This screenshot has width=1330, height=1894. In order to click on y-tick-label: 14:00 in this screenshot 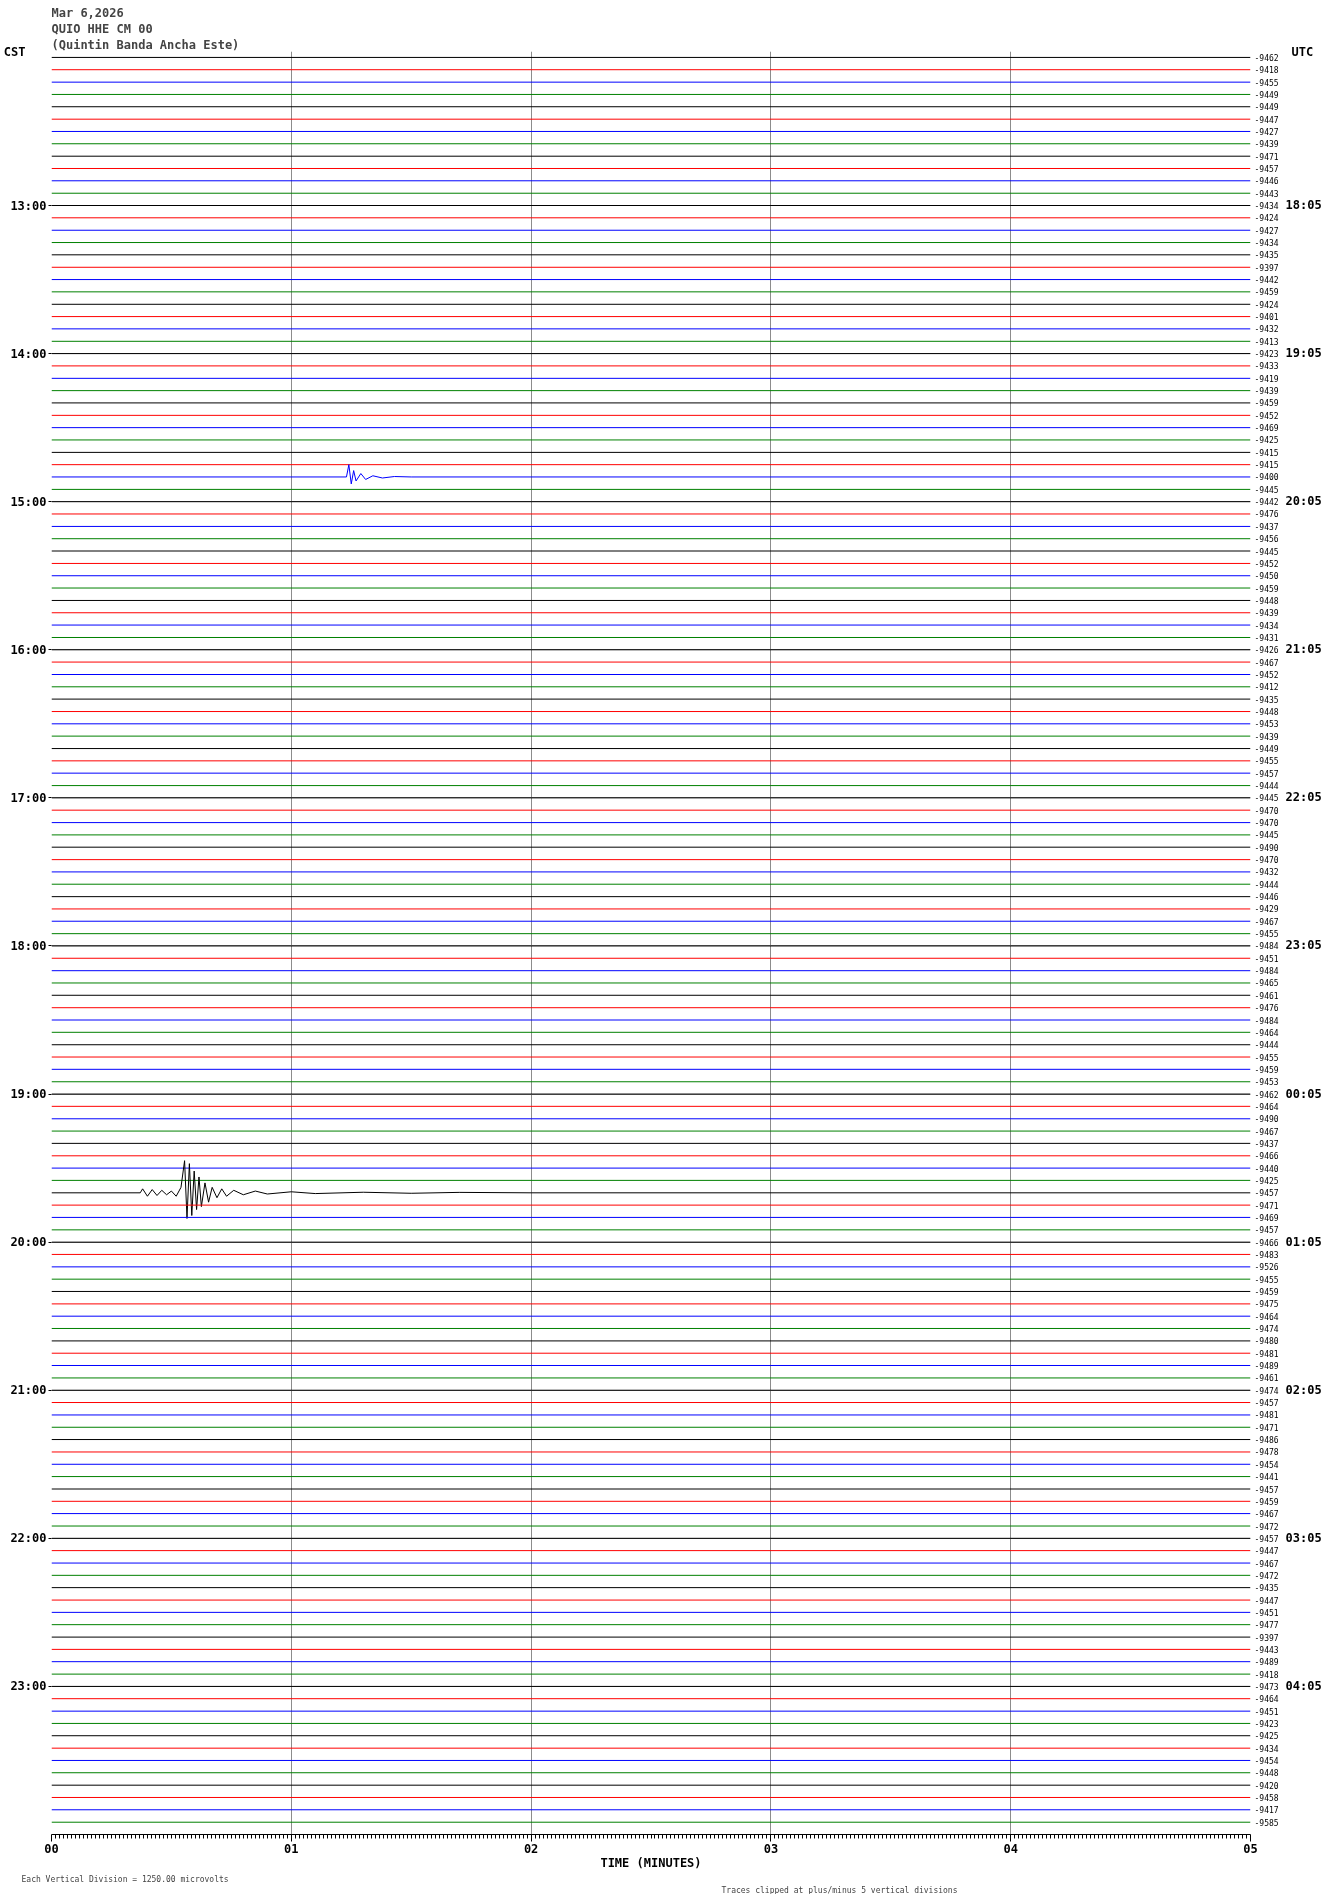, I will do `click(28, 353)`.